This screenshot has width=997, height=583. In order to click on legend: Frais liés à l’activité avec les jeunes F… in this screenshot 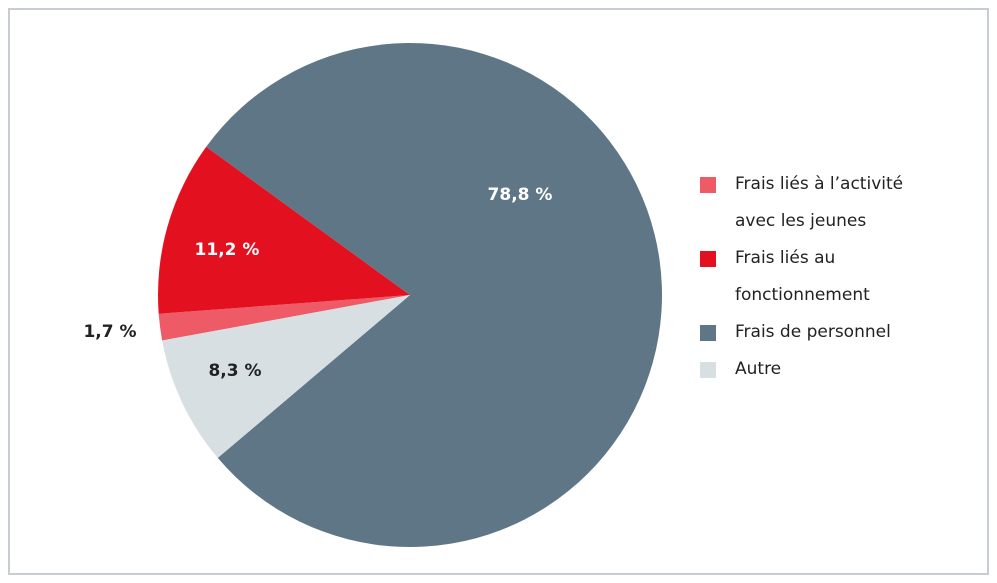, I will do `click(815, 277)`.